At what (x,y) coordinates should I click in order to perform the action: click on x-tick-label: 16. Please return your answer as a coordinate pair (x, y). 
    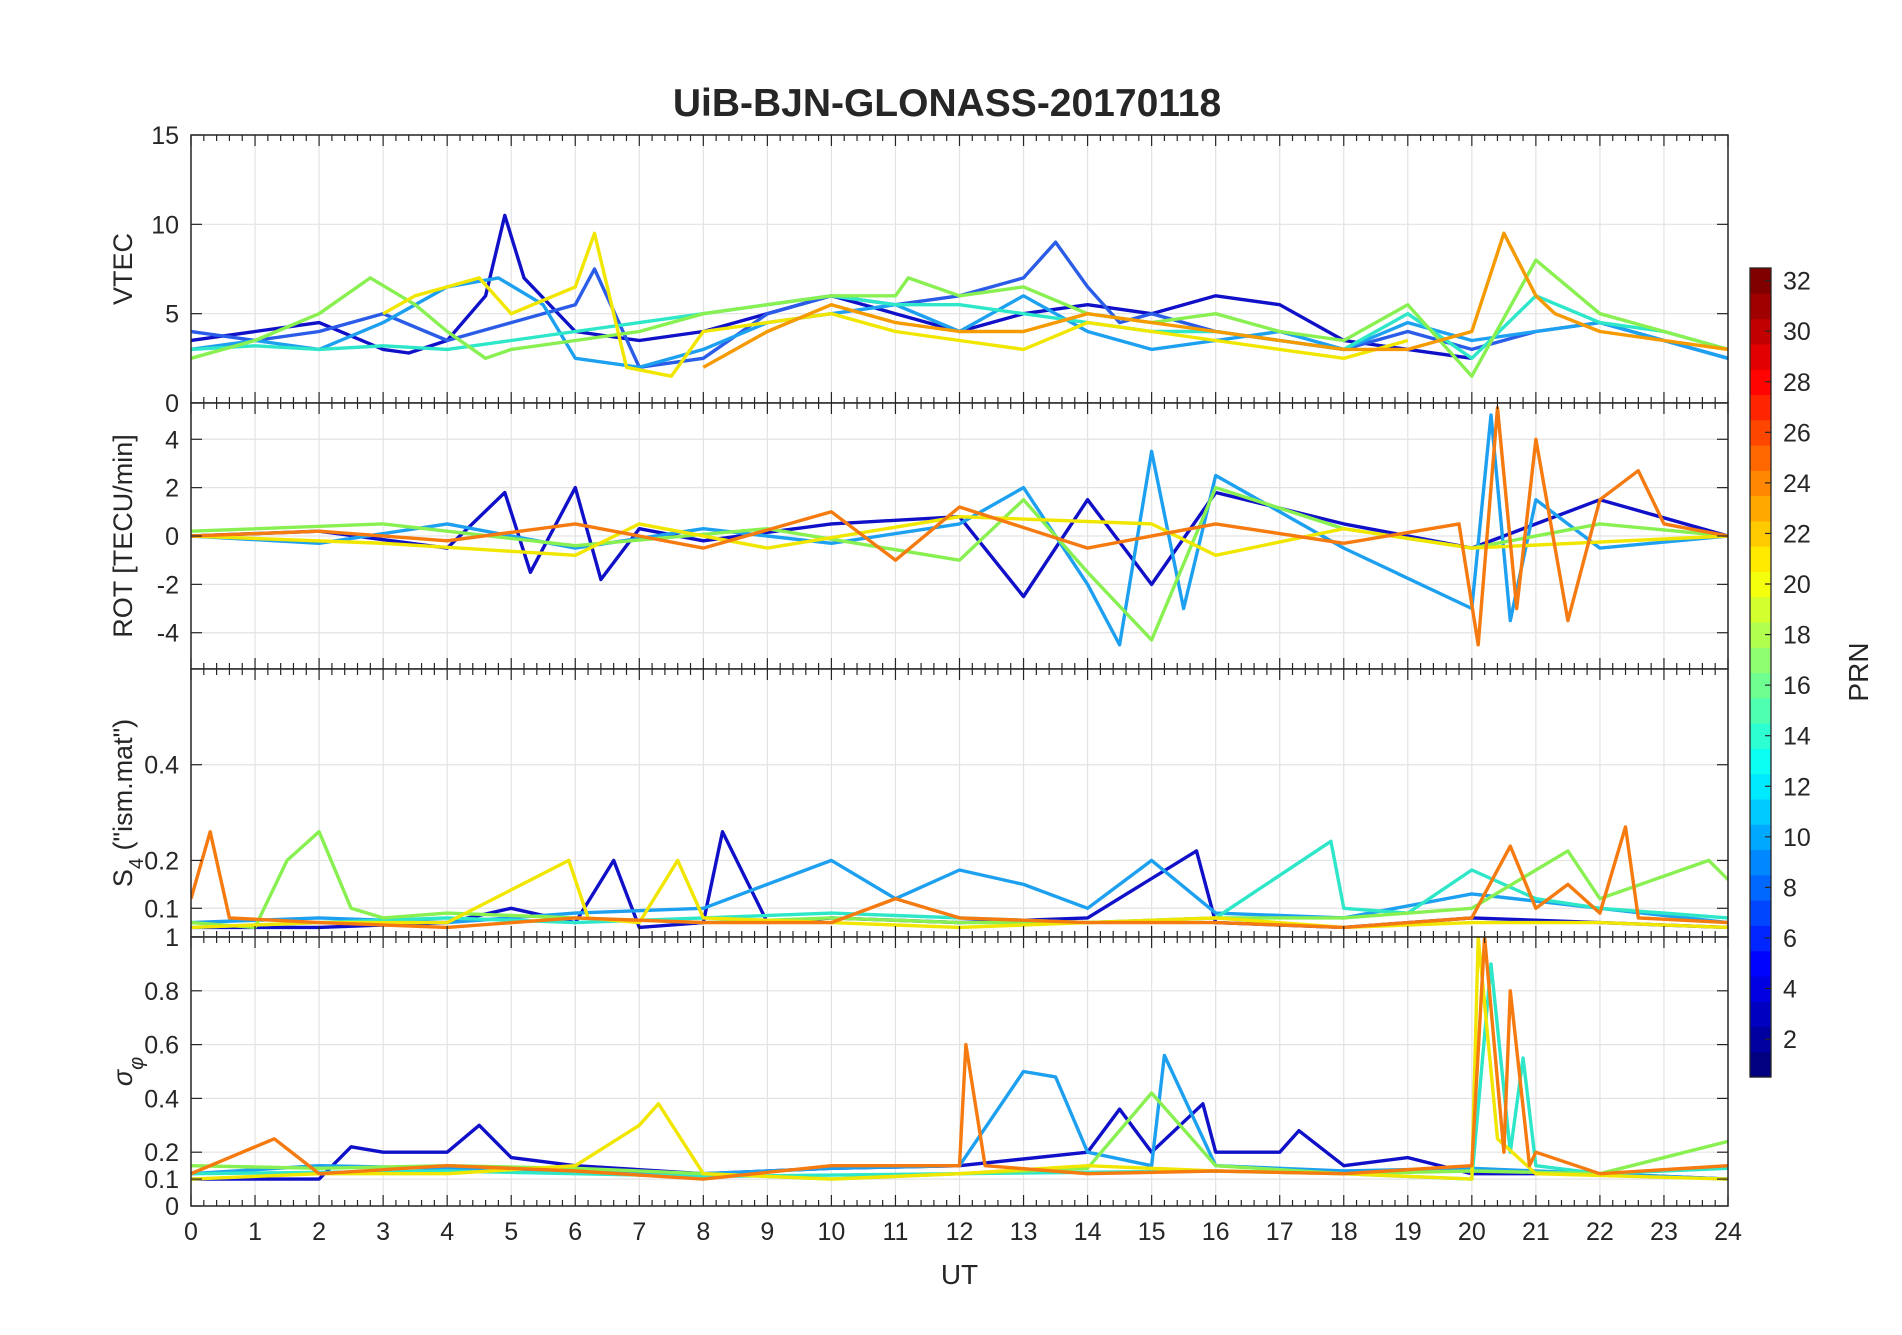
    Looking at the image, I should click on (1216, 1232).